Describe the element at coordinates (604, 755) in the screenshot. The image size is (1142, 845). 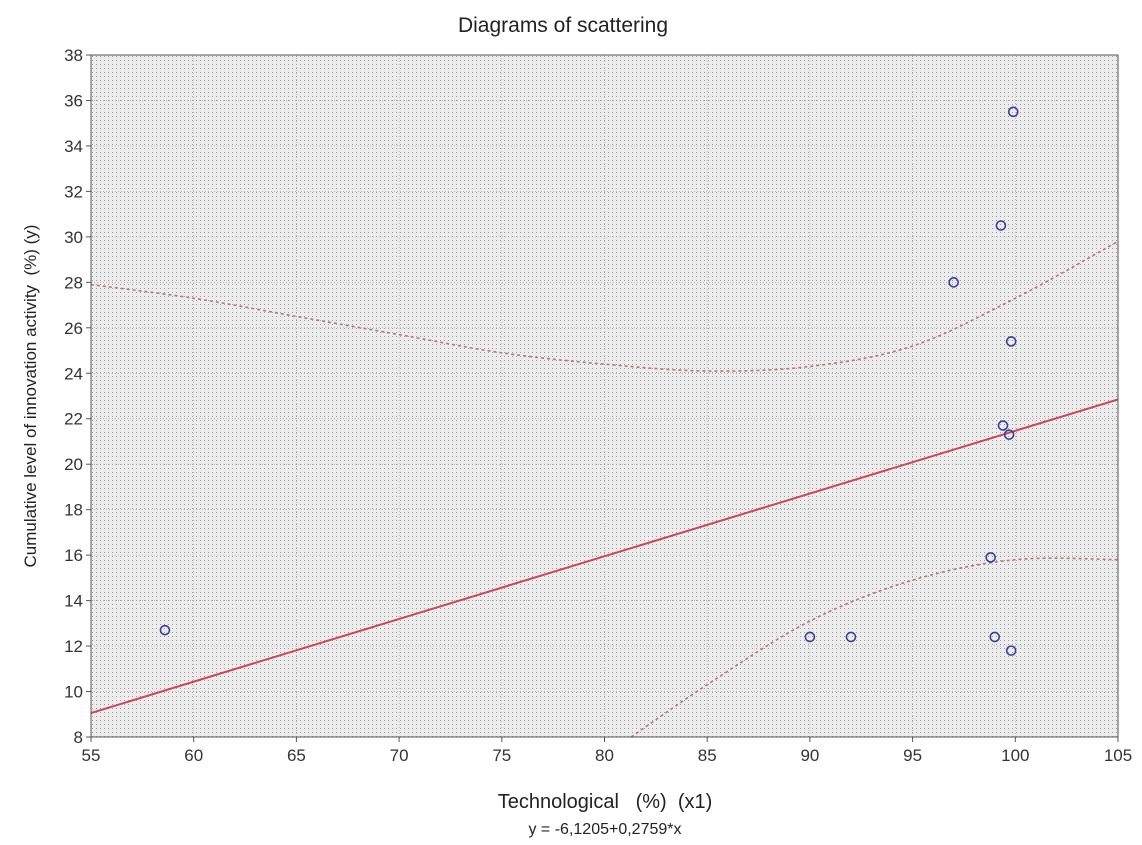
I see `x-tick-label: 80` at that location.